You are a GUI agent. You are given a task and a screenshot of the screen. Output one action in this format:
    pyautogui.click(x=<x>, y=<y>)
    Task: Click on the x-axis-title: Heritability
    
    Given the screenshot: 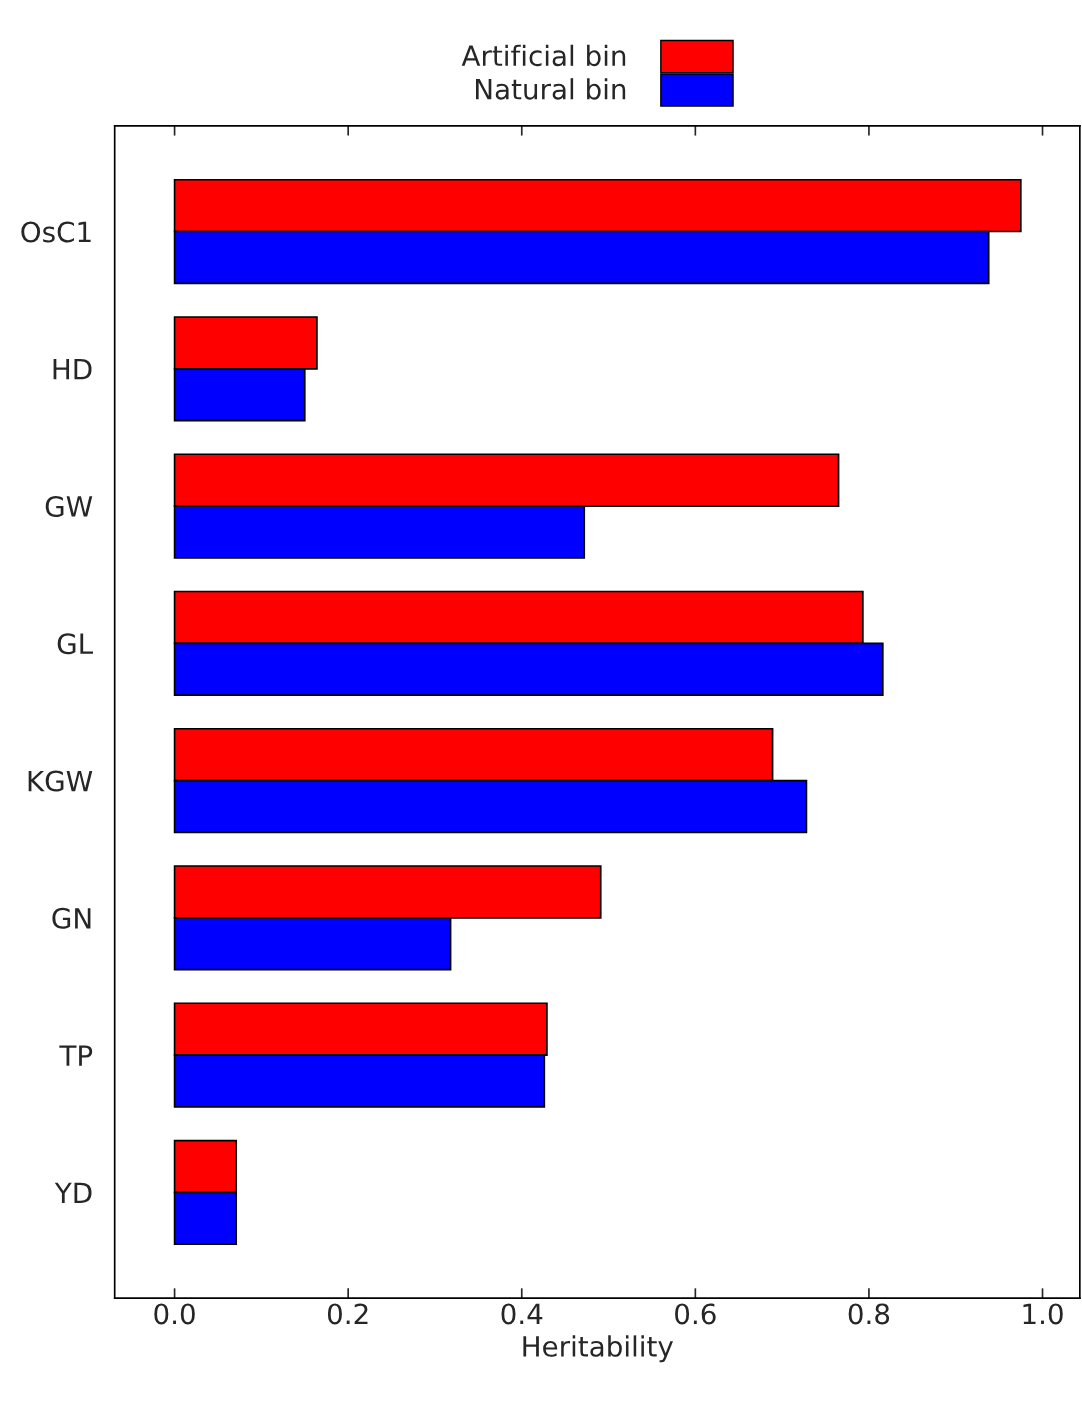 What is the action you would take?
    pyautogui.click(x=598, y=1349)
    